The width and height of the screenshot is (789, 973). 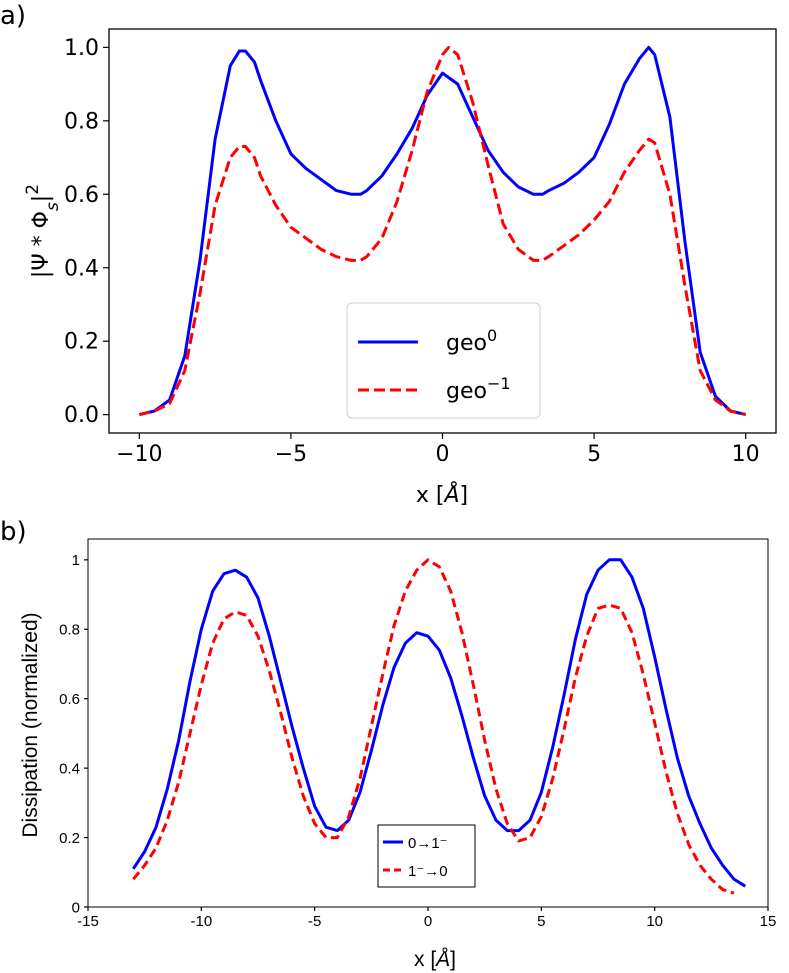 What do you see at coordinates (746, 454) in the screenshot?
I see `panel-a-x-tick-label: 10` at bounding box center [746, 454].